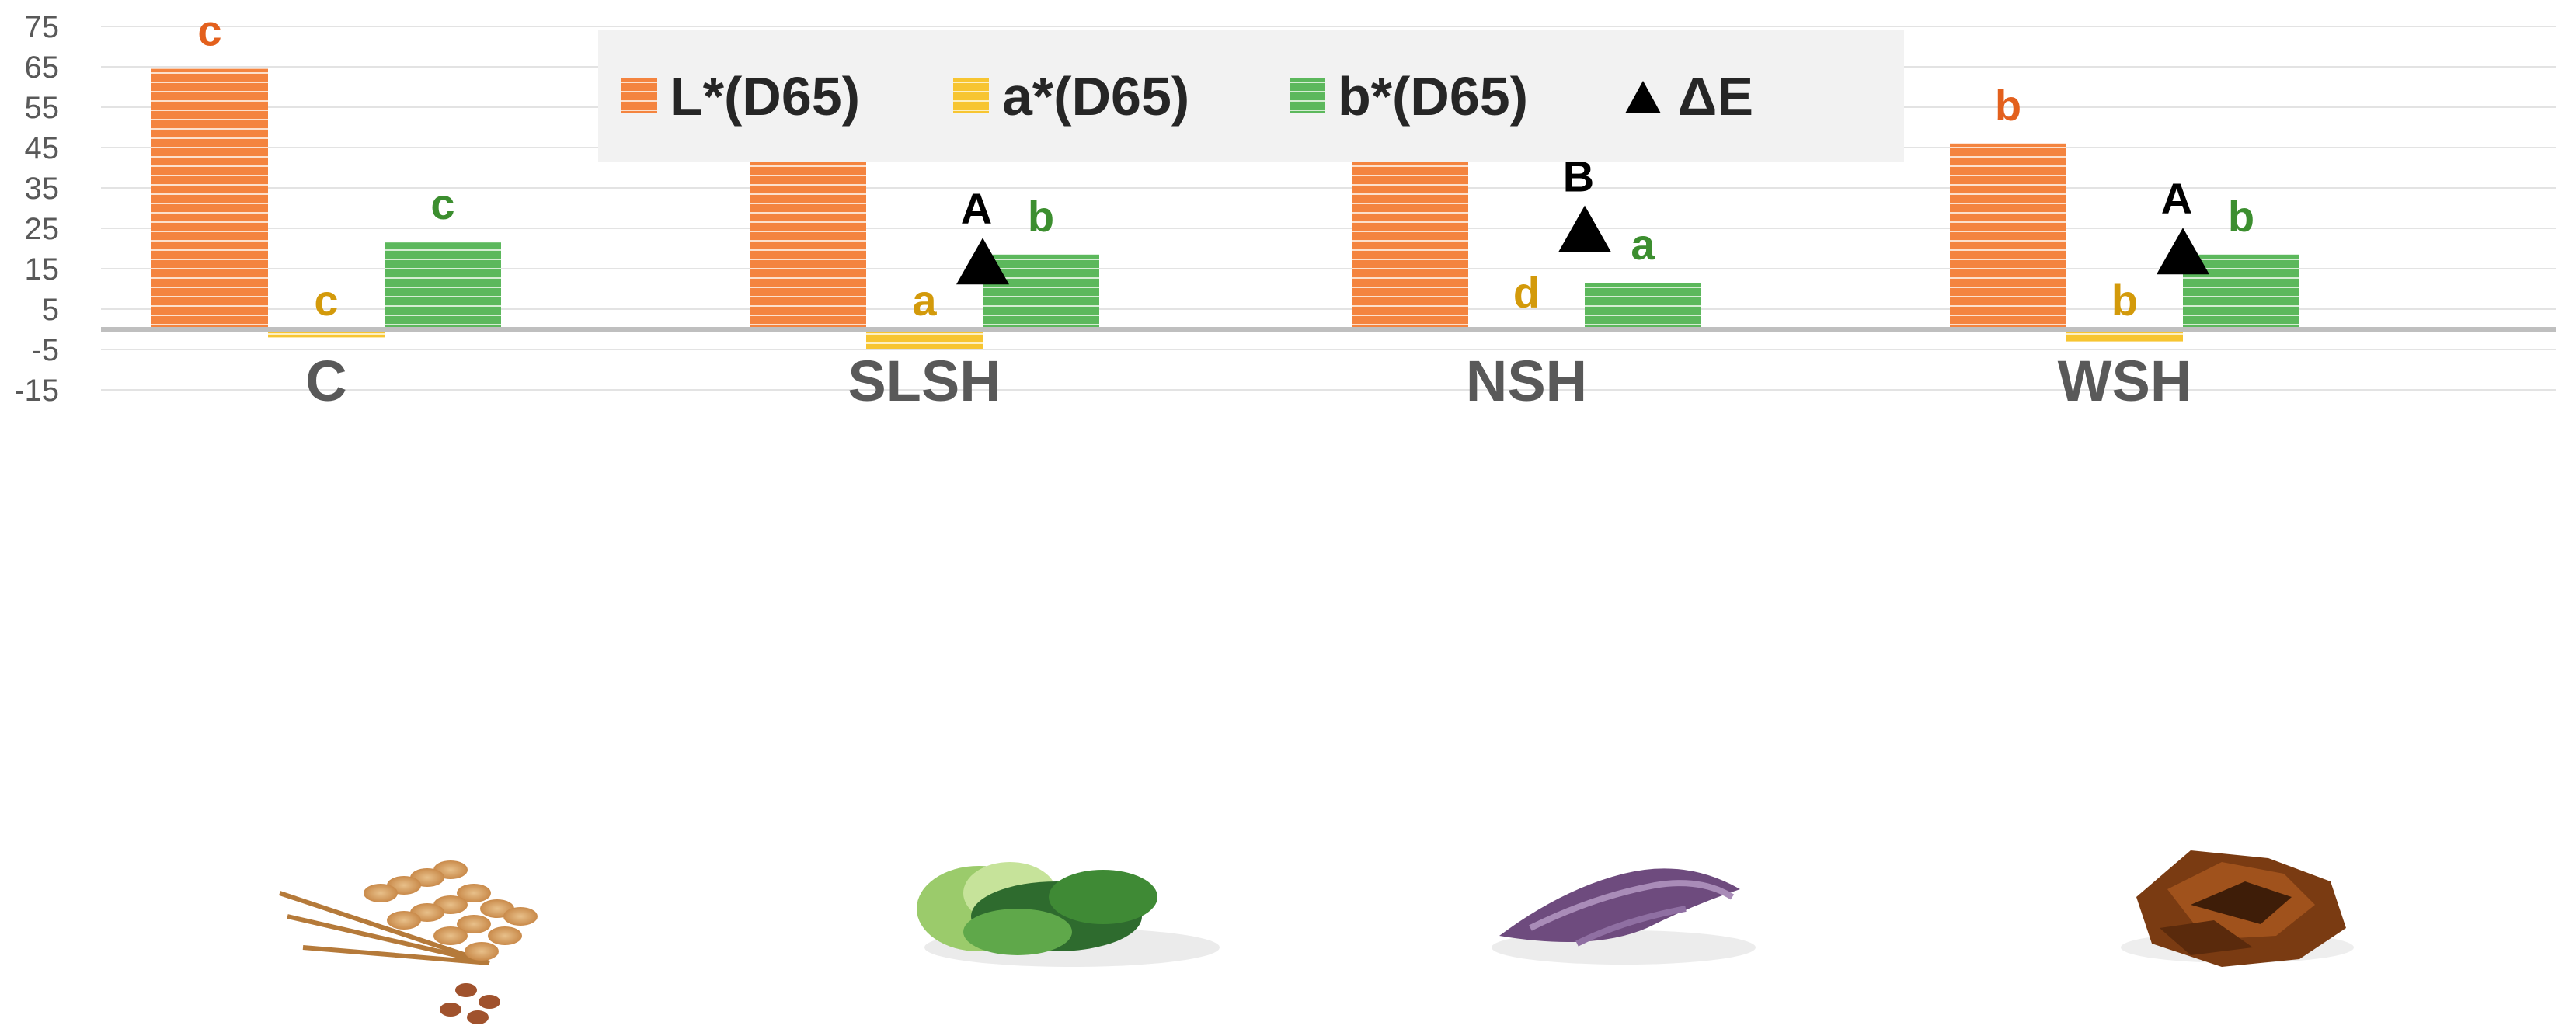 Image resolution: width=2576 pixels, height=1029 pixels. Describe the element at coordinates (808, 232) in the screenshot. I see `bar-ld-slsh` at that location.